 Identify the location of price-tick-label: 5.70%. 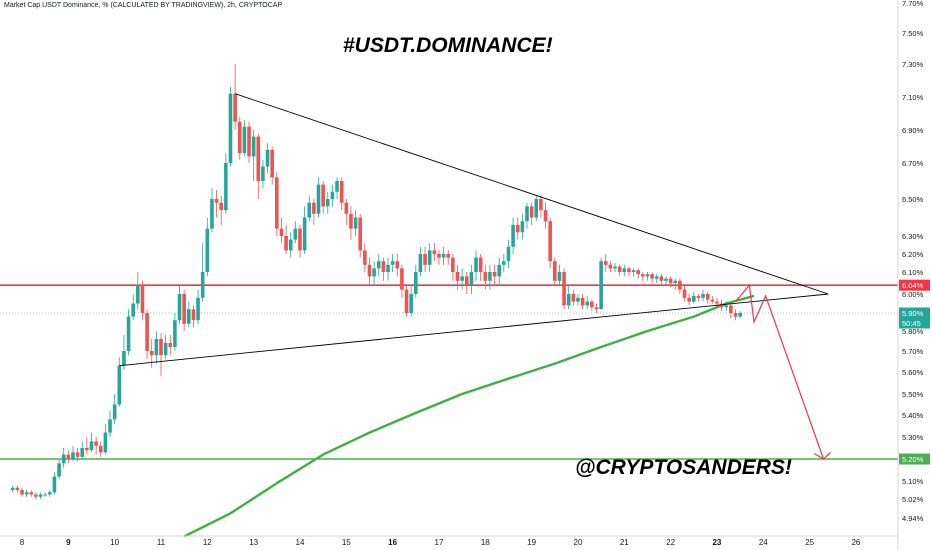
(913, 351).